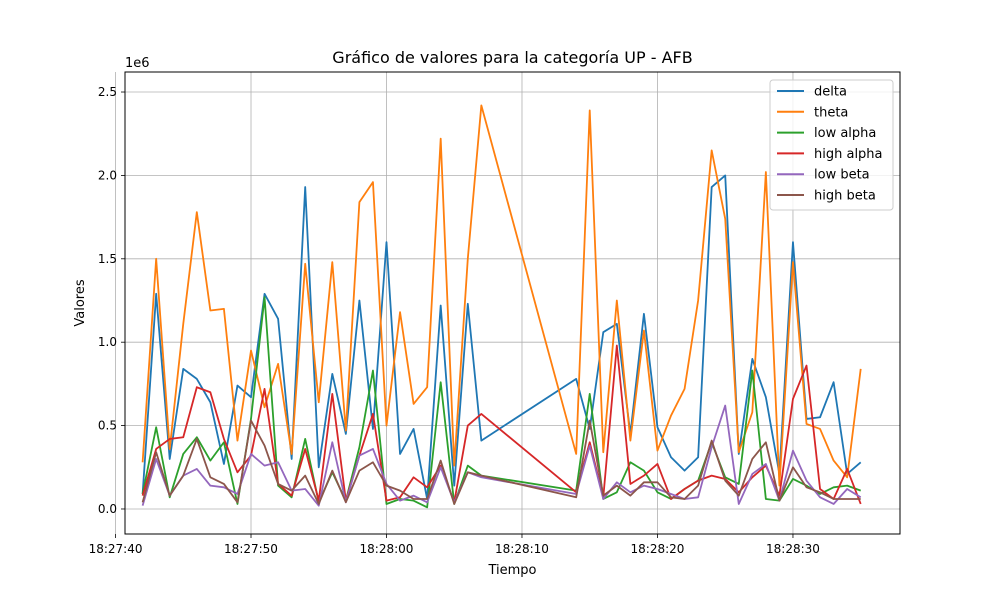 Image resolution: width=1000 pixels, height=600 pixels. Describe the element at coordinates (116, 549) in the screenshot. I see `x-tick-label: 18:27:40` at that location.